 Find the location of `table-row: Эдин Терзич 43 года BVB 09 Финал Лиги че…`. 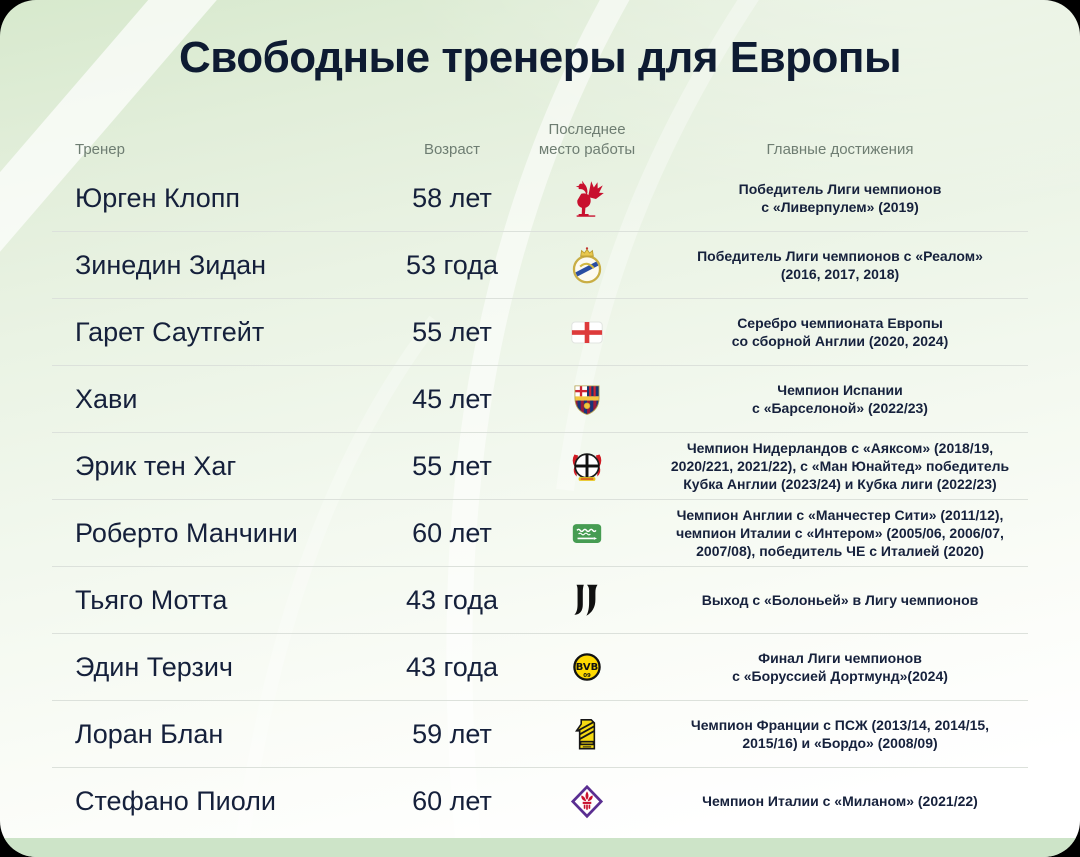

table-row: Эдин Терзич 43 года BVB 09 Финал Лиги че… is located at coordinates (540, 667).